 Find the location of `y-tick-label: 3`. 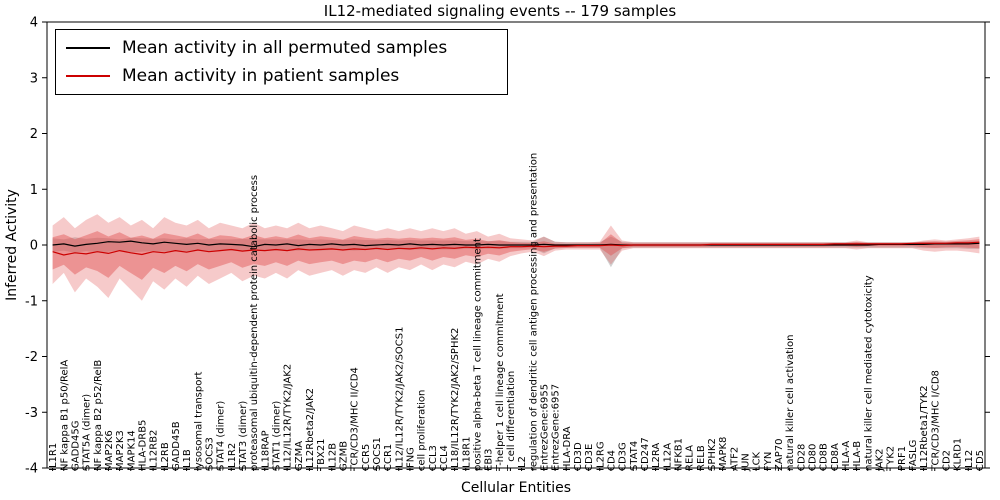

y-tick-label: 3 is located at coordinates (34, 78).